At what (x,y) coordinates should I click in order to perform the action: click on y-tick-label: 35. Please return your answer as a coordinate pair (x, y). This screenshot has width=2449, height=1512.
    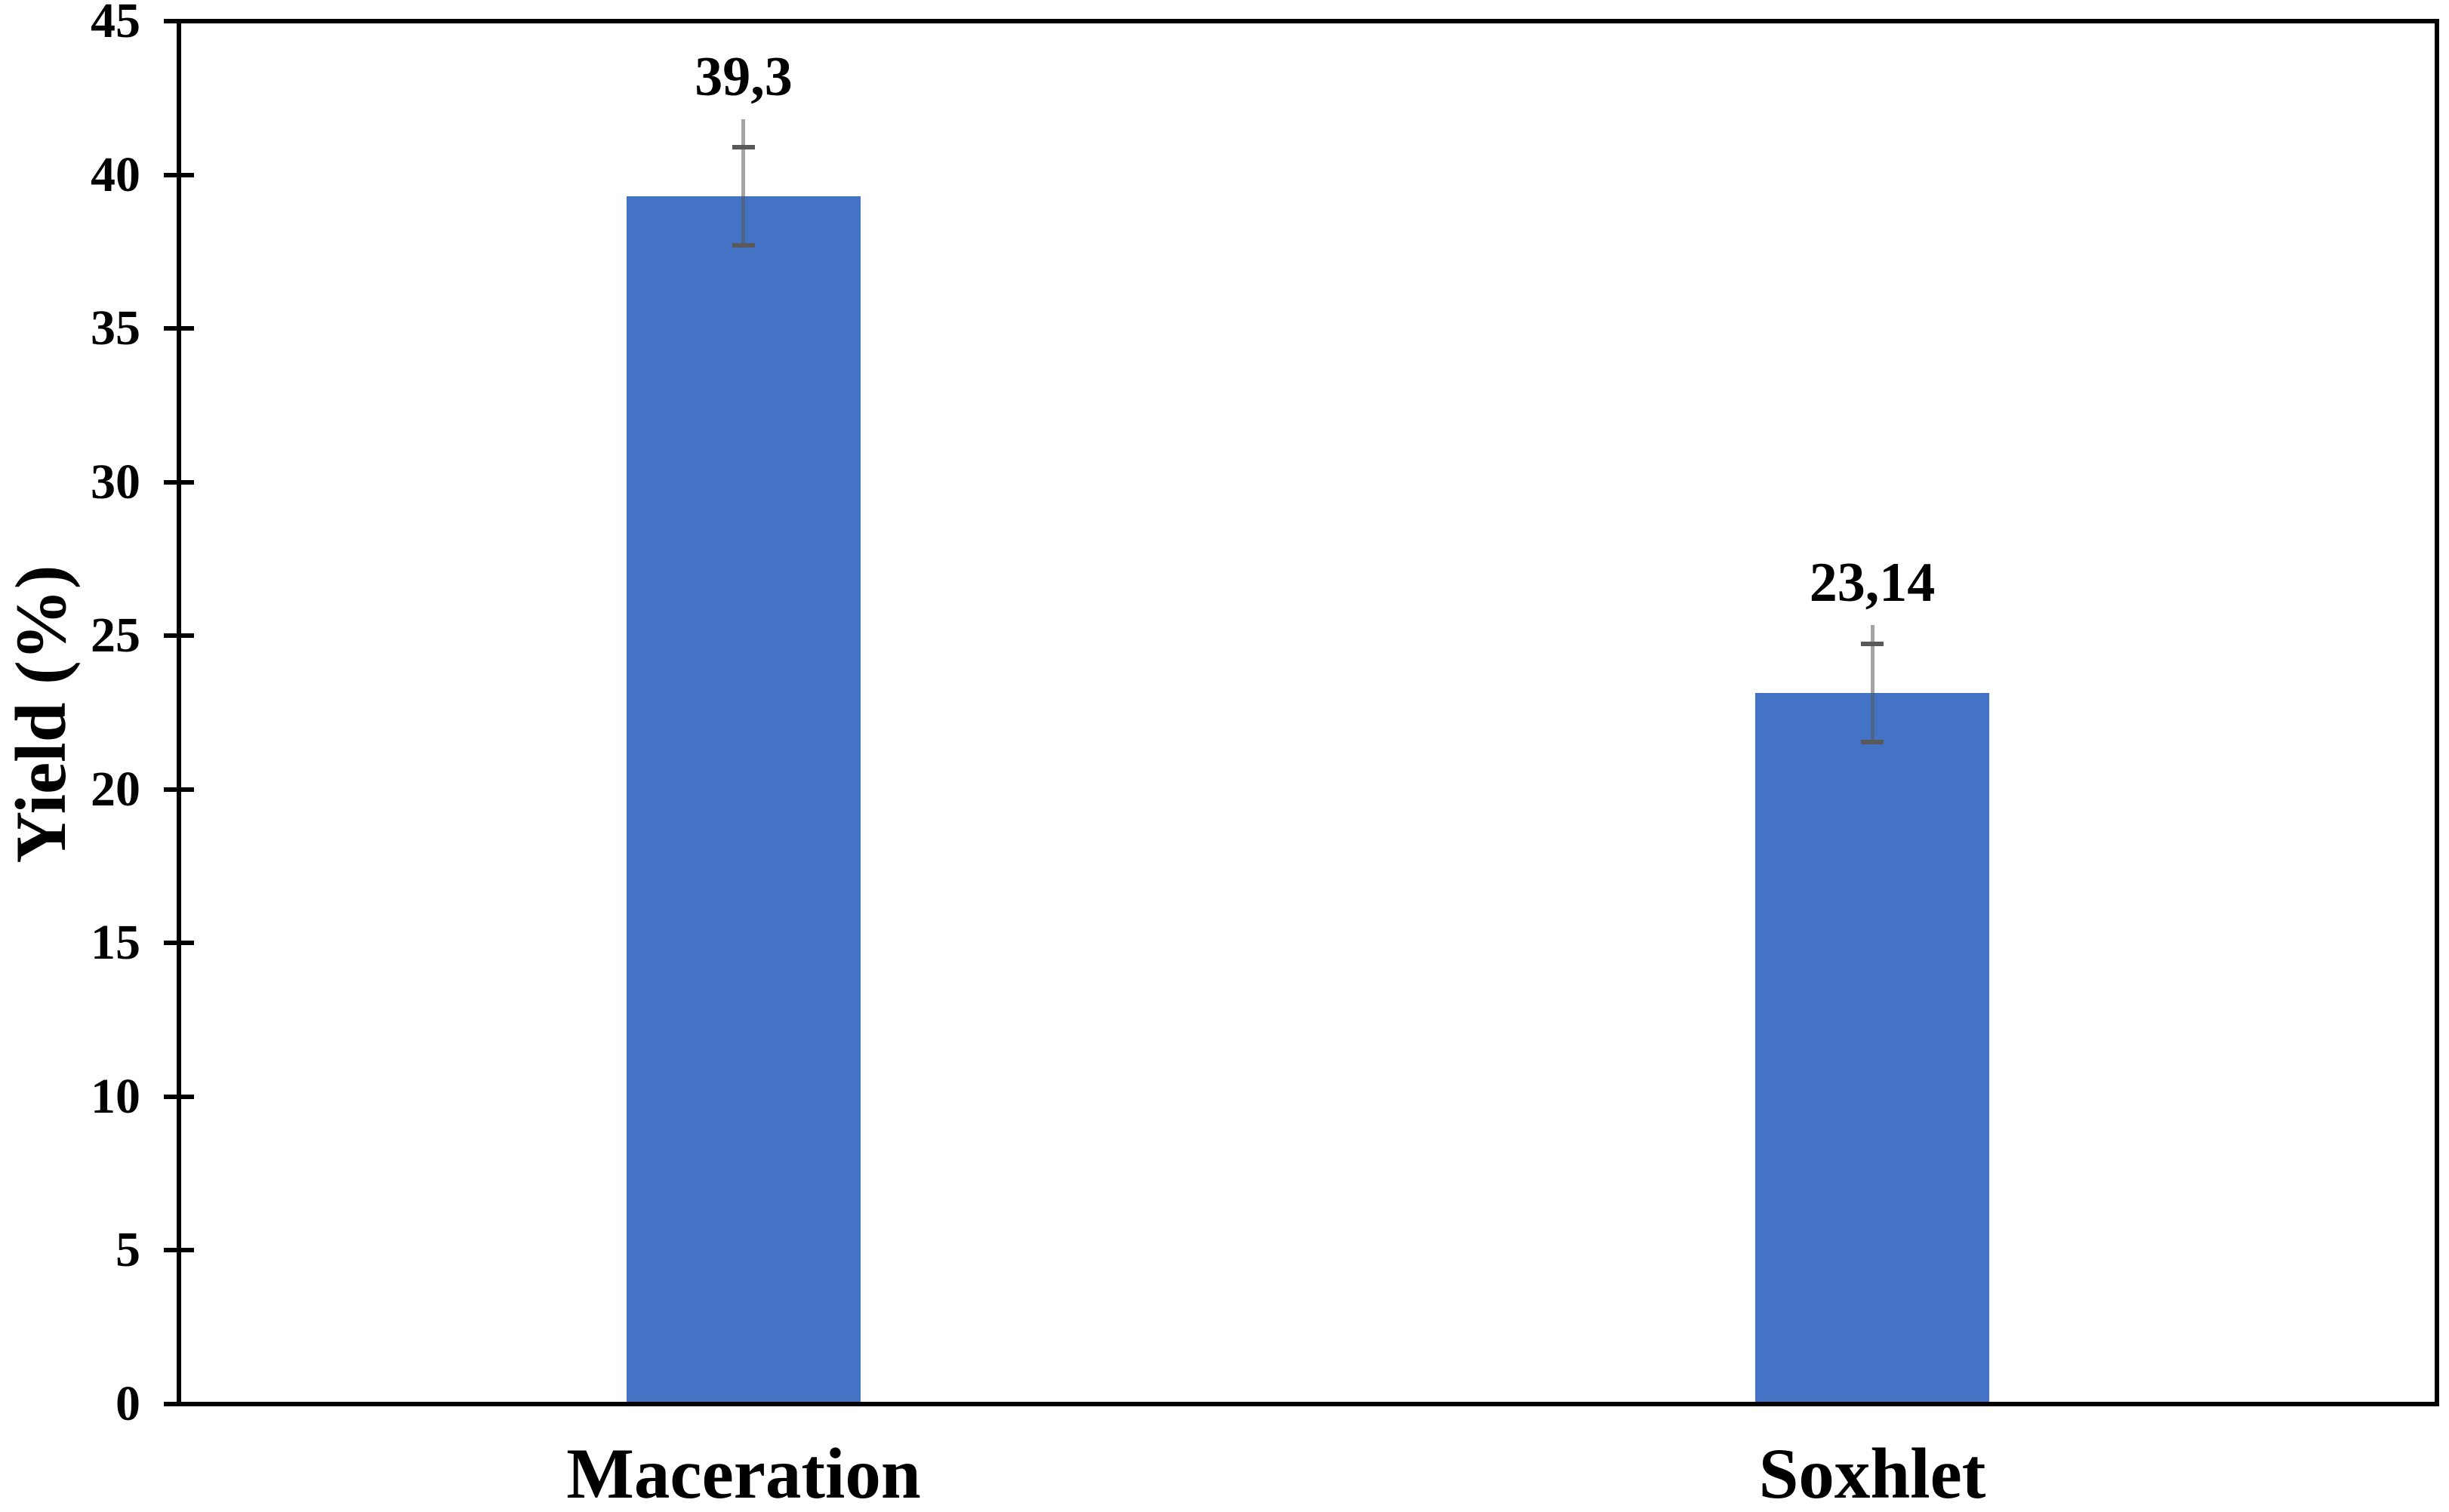
    Looking at the image, I should click on (115, 328).